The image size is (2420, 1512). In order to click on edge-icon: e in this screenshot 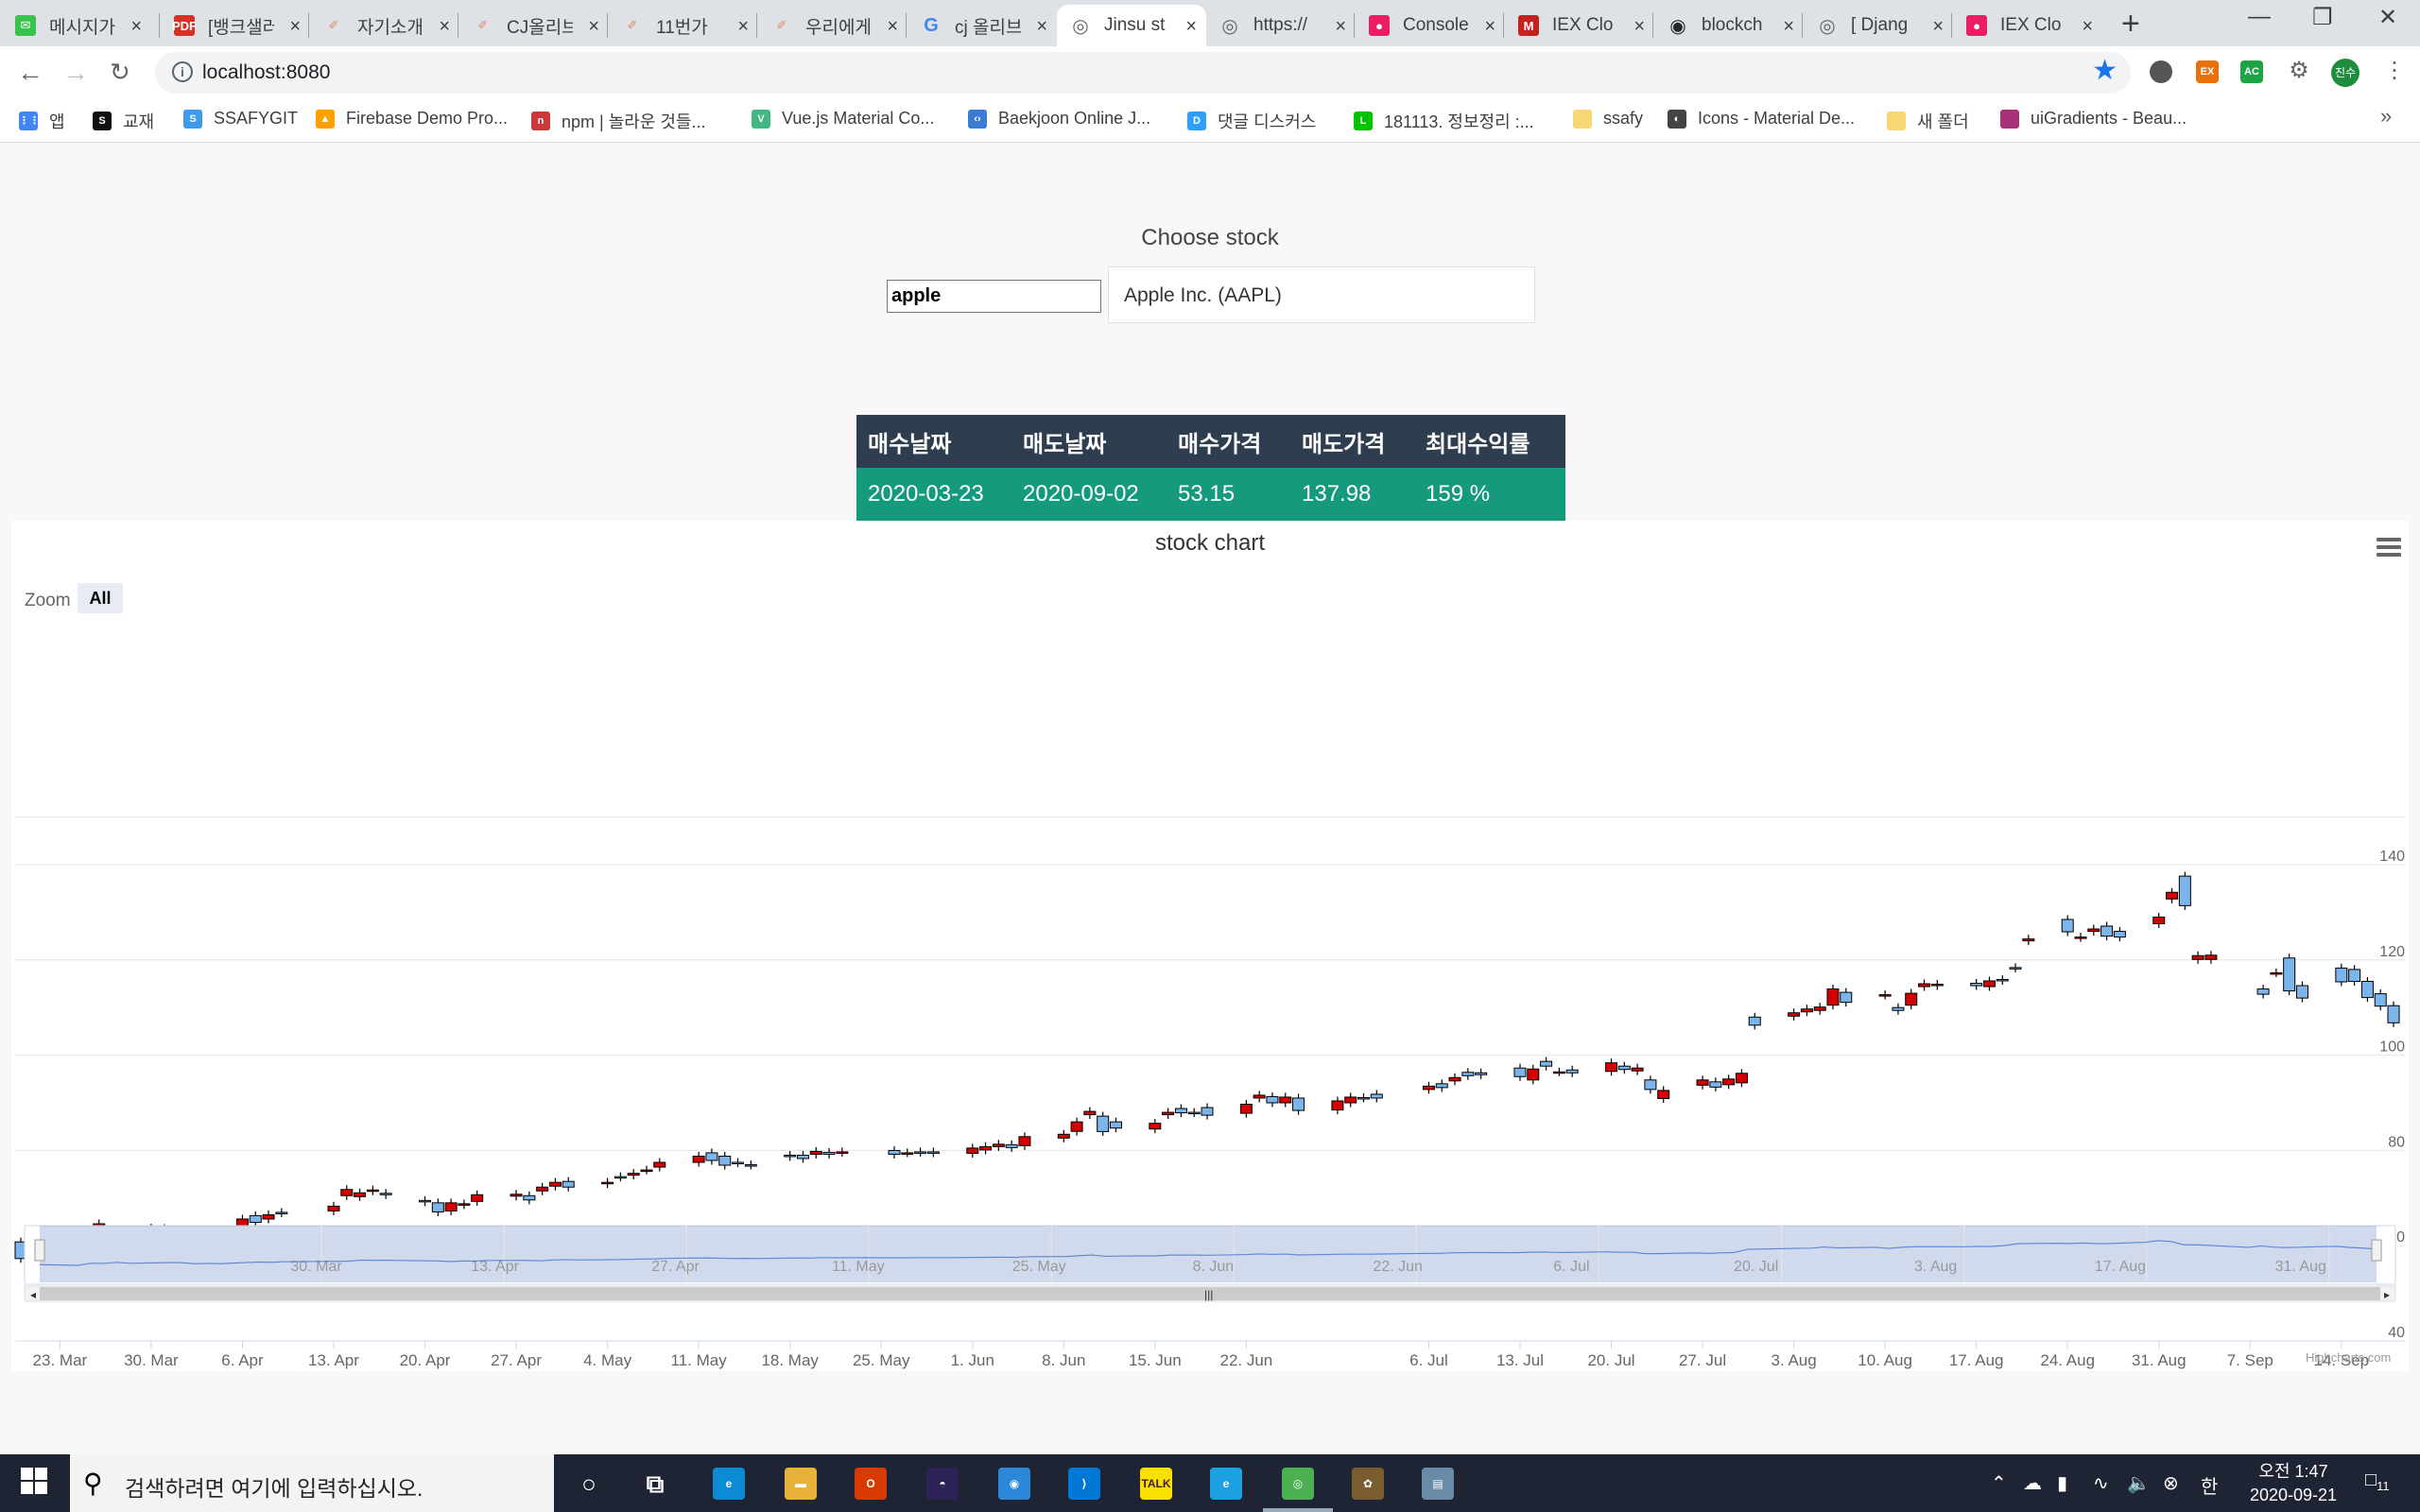, I will do `click(729, 1484)`.